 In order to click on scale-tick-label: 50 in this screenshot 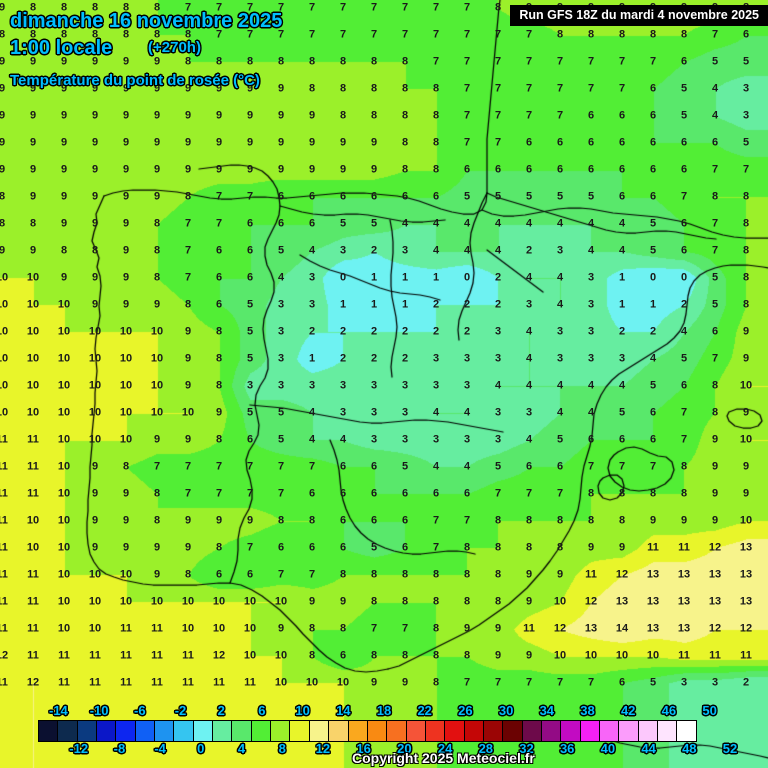, I will do `click(709, 710)`.